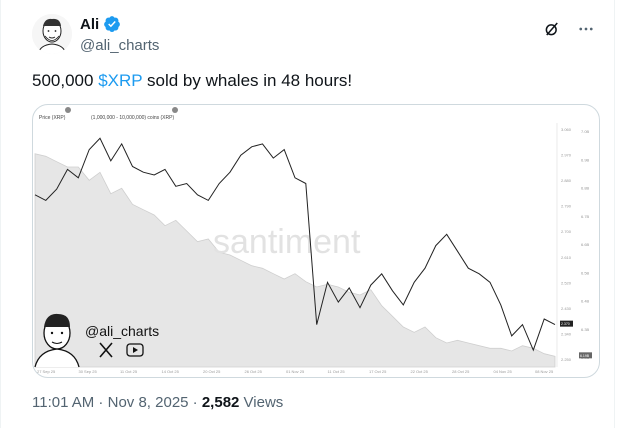  Describe the element at coordinates (46, 371) in the screenshot. I see `x-tick: 27 Sep 25` at that location.